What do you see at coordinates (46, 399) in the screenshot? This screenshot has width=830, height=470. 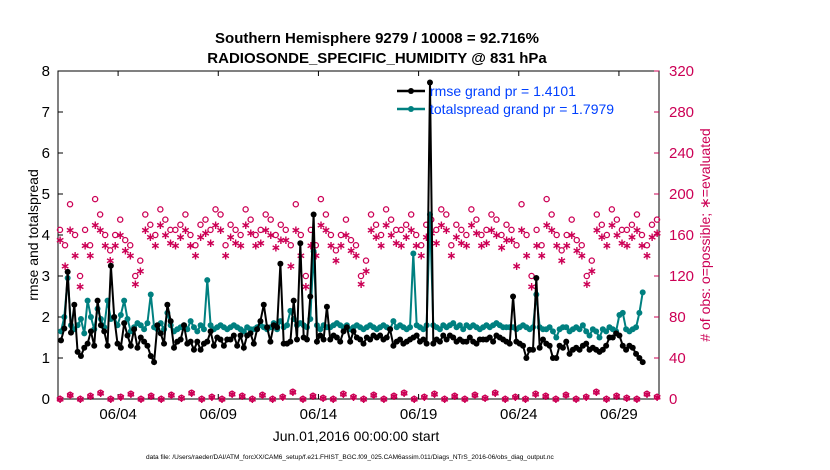 I see `y-tick-label: 0` at bounding box center [46, 399].